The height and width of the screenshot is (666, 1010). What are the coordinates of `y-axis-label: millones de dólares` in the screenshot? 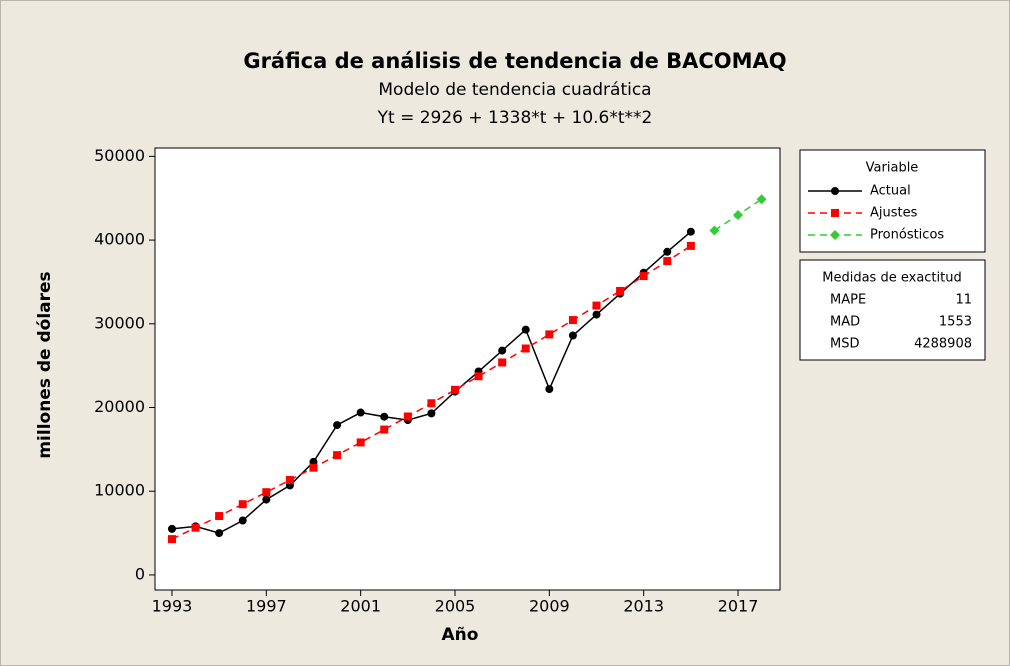 It's located at (45, 364).